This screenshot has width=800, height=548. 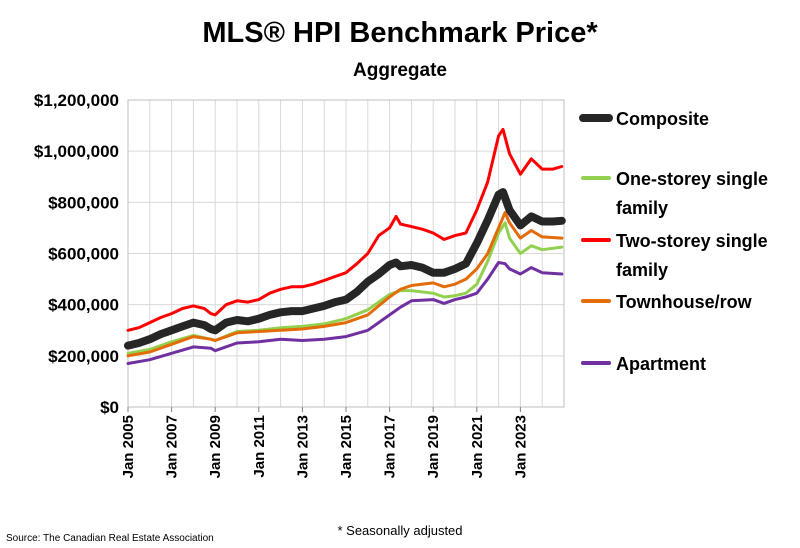 What do you see at coordinates (642, 270) in the screenshot?
I see `legend-label-two-storey: family` at bounding box center [642, 270].